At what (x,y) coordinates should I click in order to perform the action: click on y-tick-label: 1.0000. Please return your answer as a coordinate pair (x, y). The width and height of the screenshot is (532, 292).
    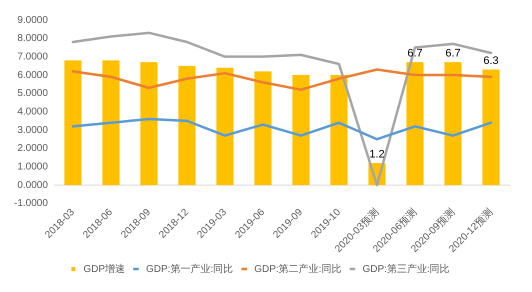
    Looking at the image, I should click on (32, 166).